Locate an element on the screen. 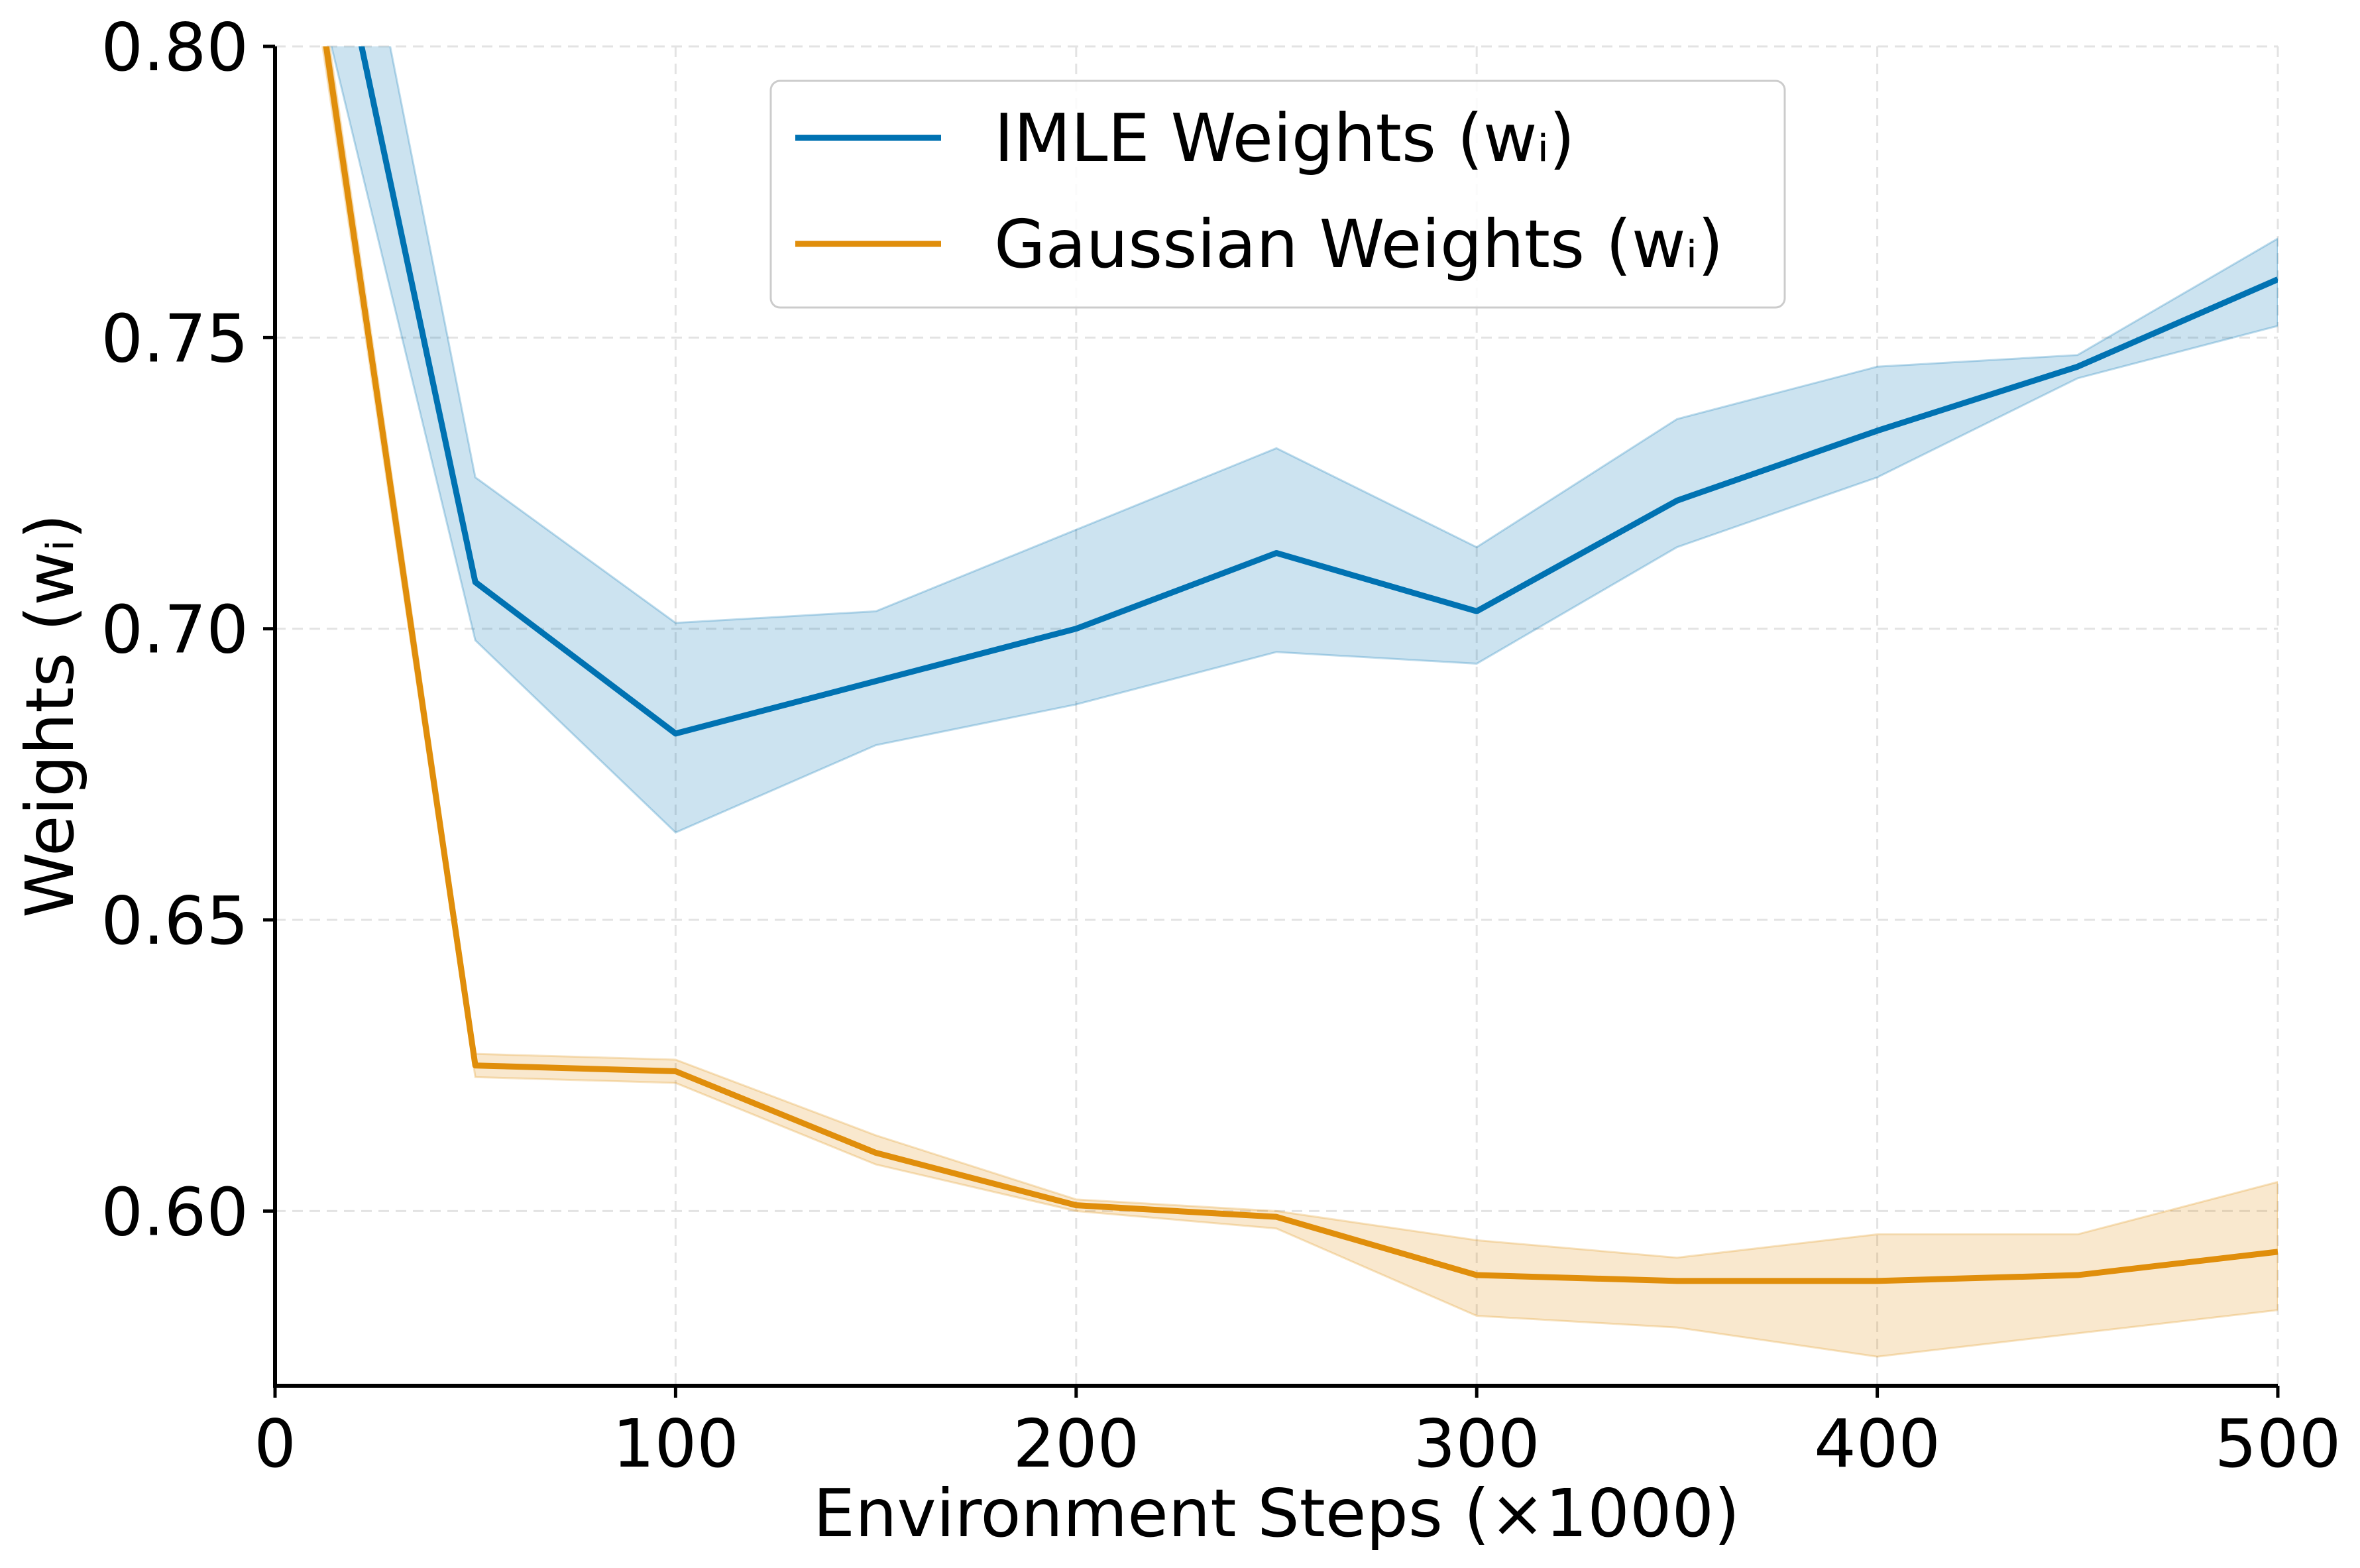  y-tick-label: 0.75 is located at coordinates (175, 339).